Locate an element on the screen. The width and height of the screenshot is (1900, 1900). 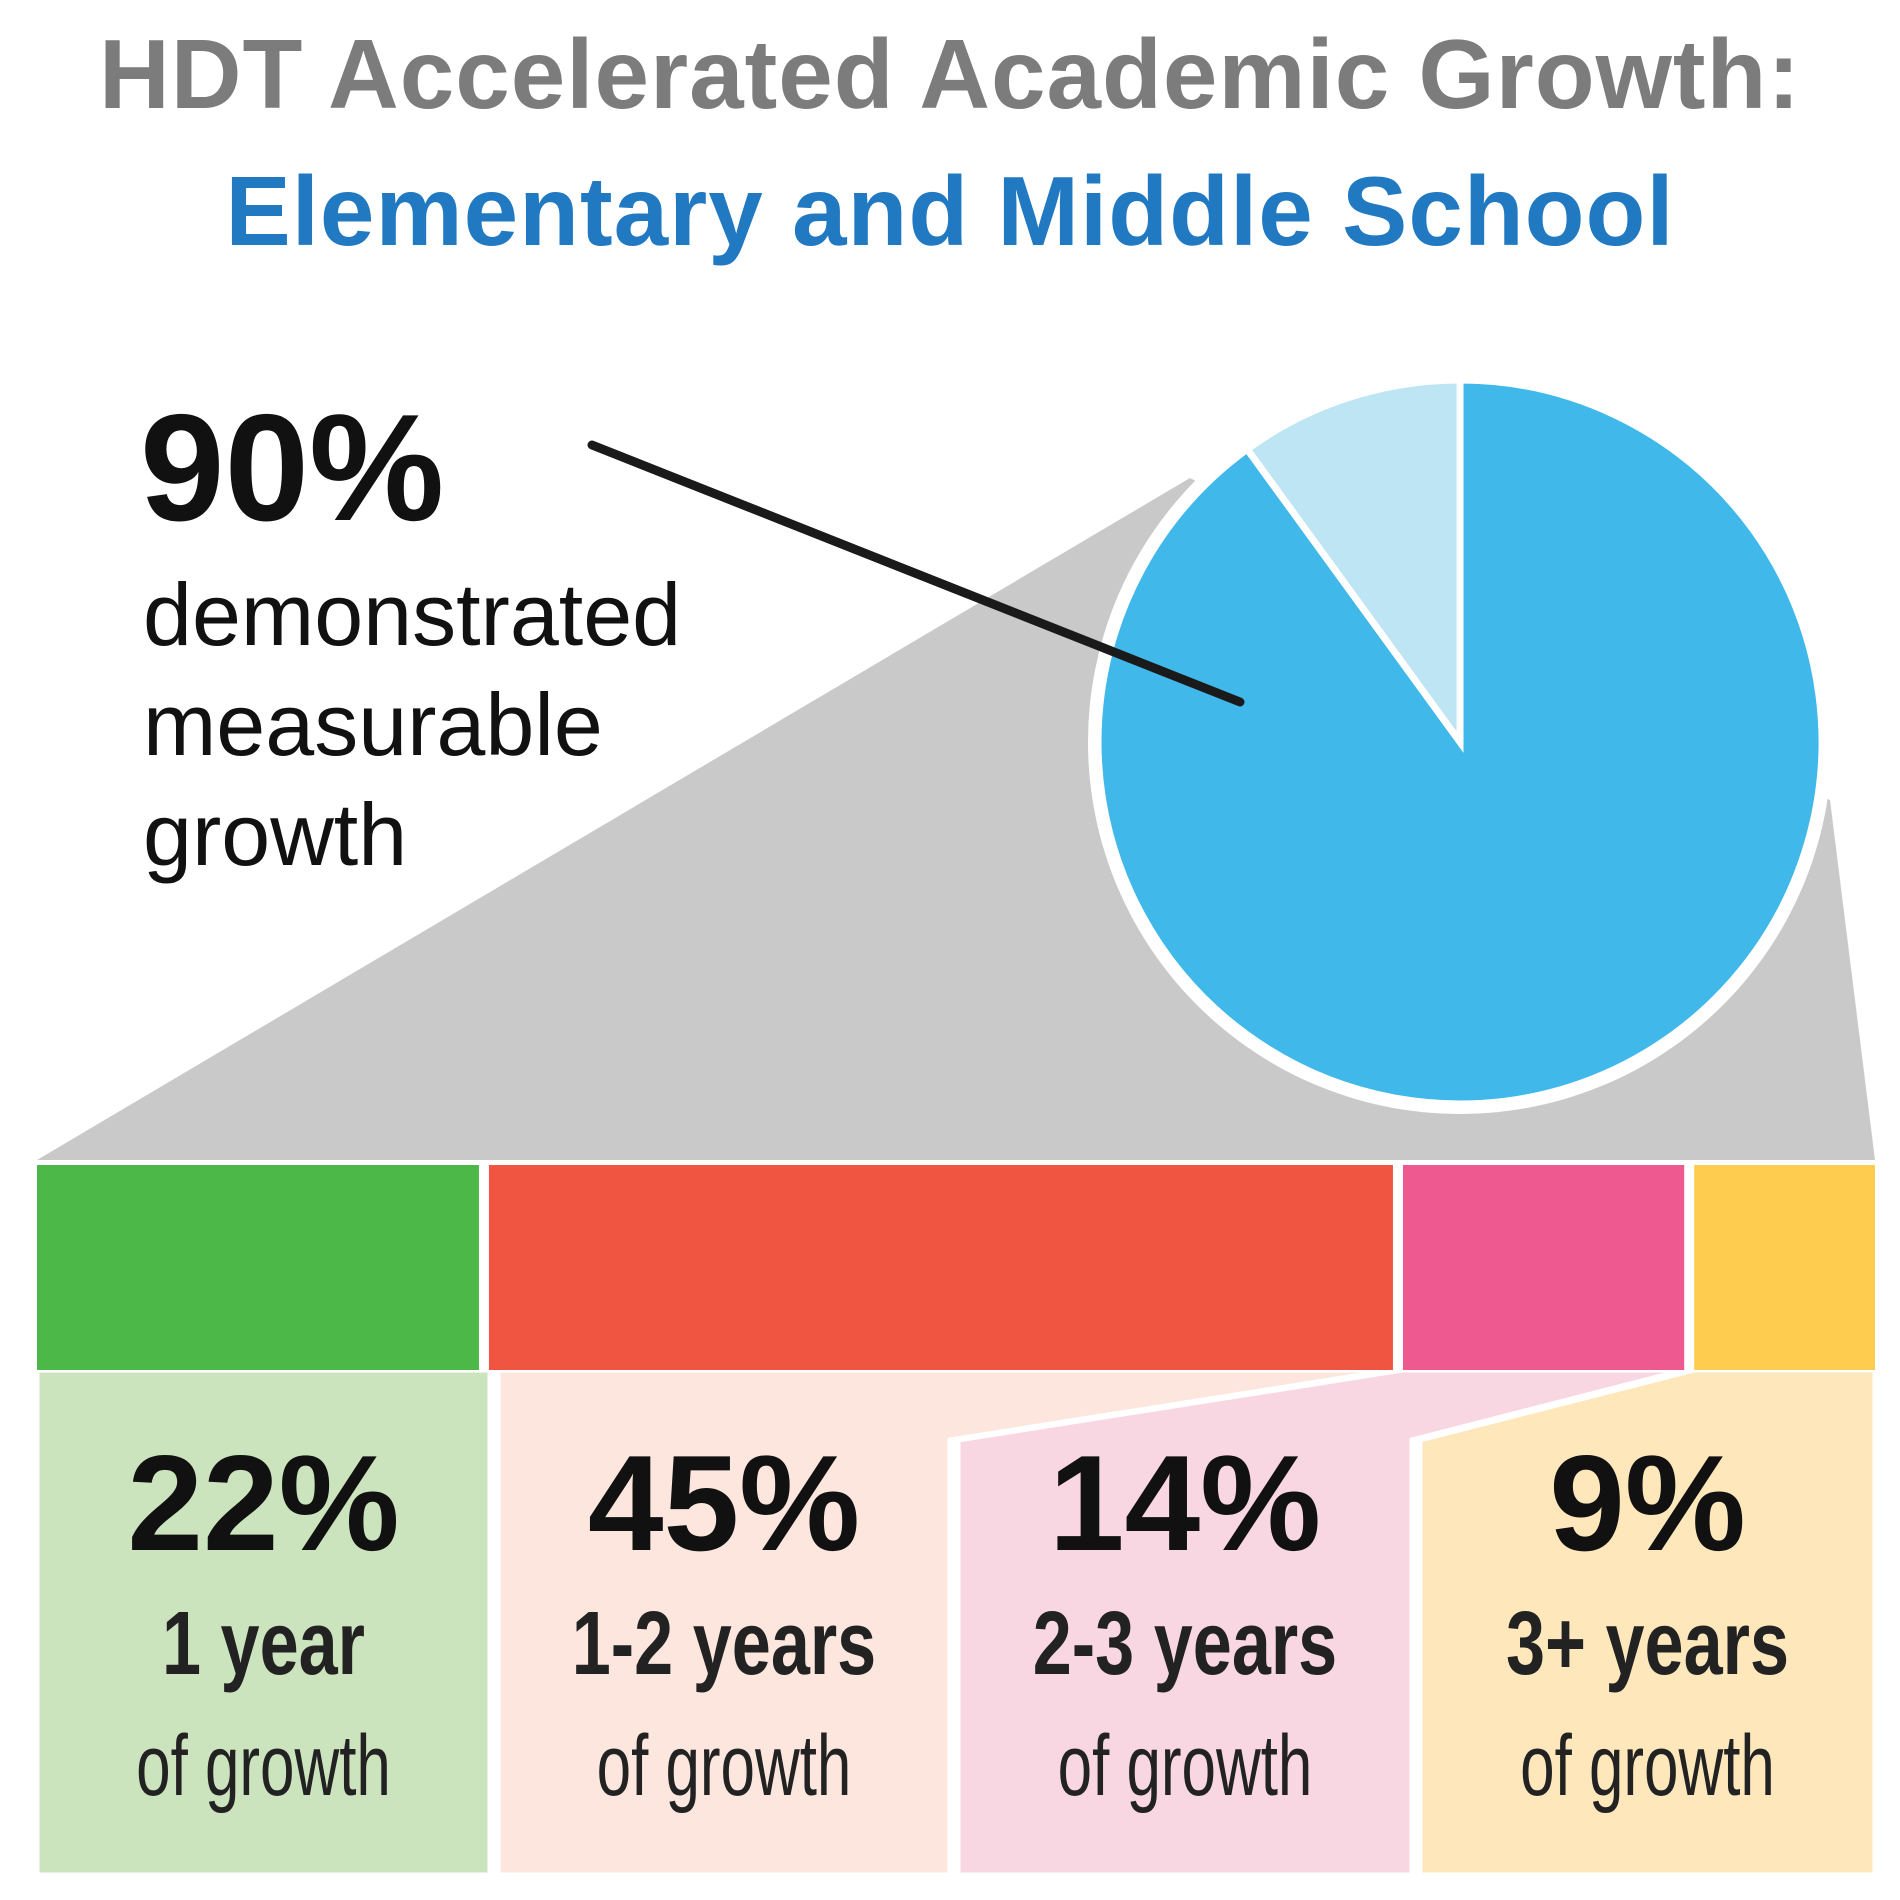
leader-line is located at coordinates (916, 573).